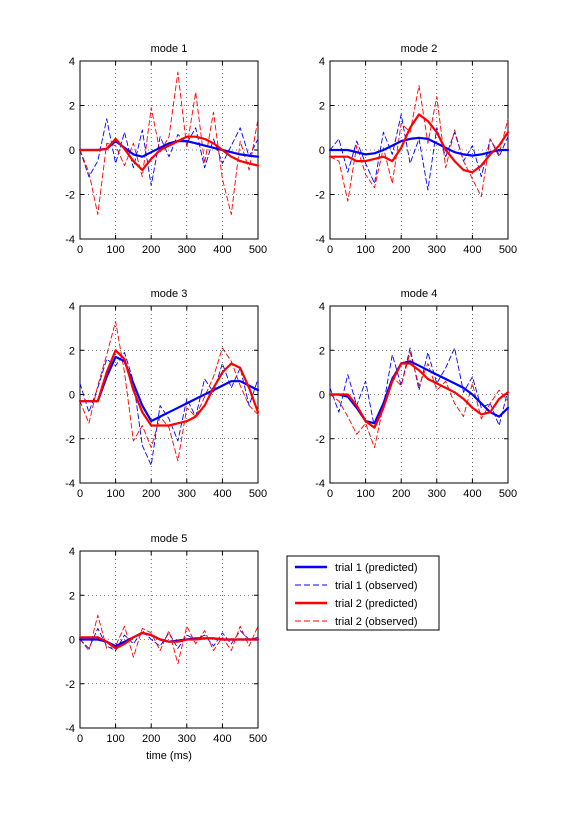 The width and height of the screenshot is (567, 817). Describe the element at coordinates (376, 568) in the screenshot. I see `legend-label: trial 1 (predicted)` at that location.